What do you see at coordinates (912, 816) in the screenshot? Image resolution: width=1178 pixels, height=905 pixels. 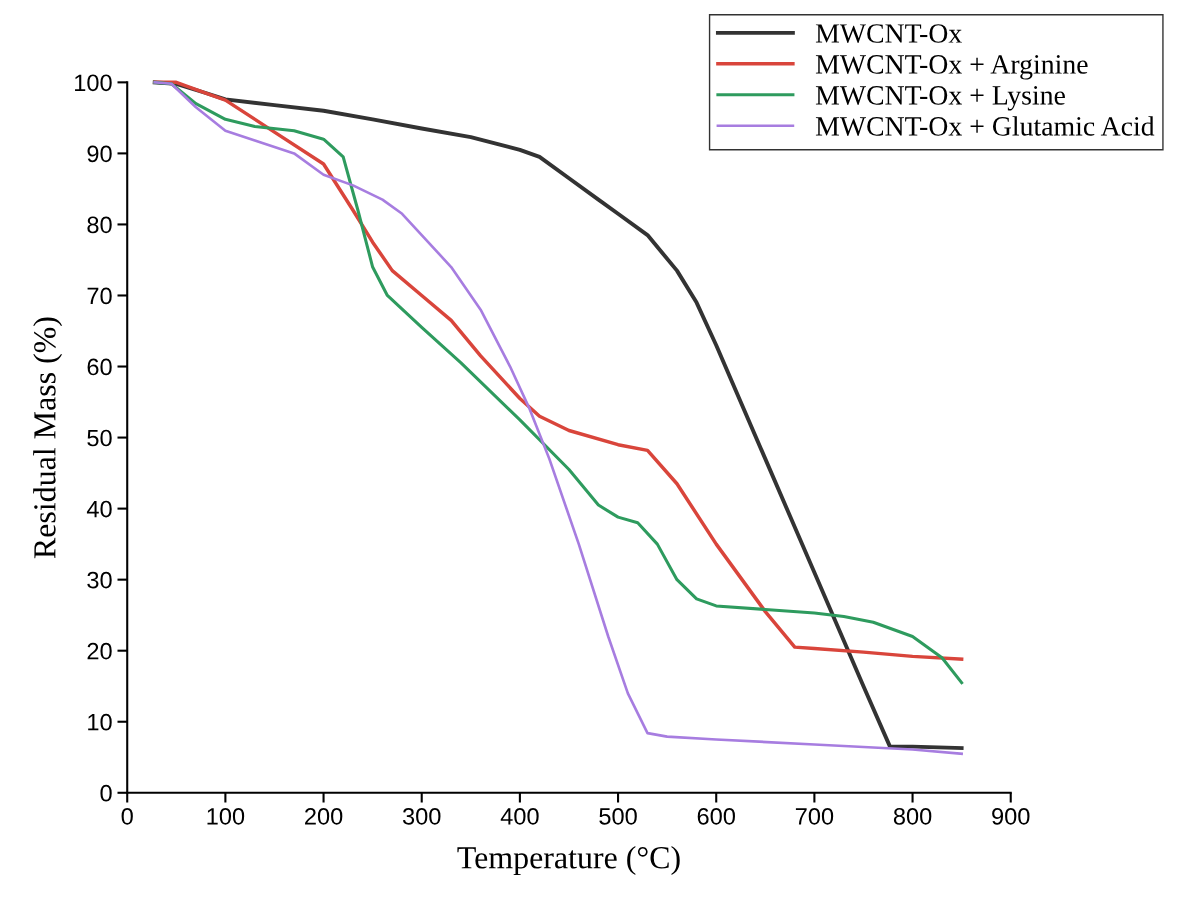 I see `x-tick-label: 800` at bounding box center [912, 816].